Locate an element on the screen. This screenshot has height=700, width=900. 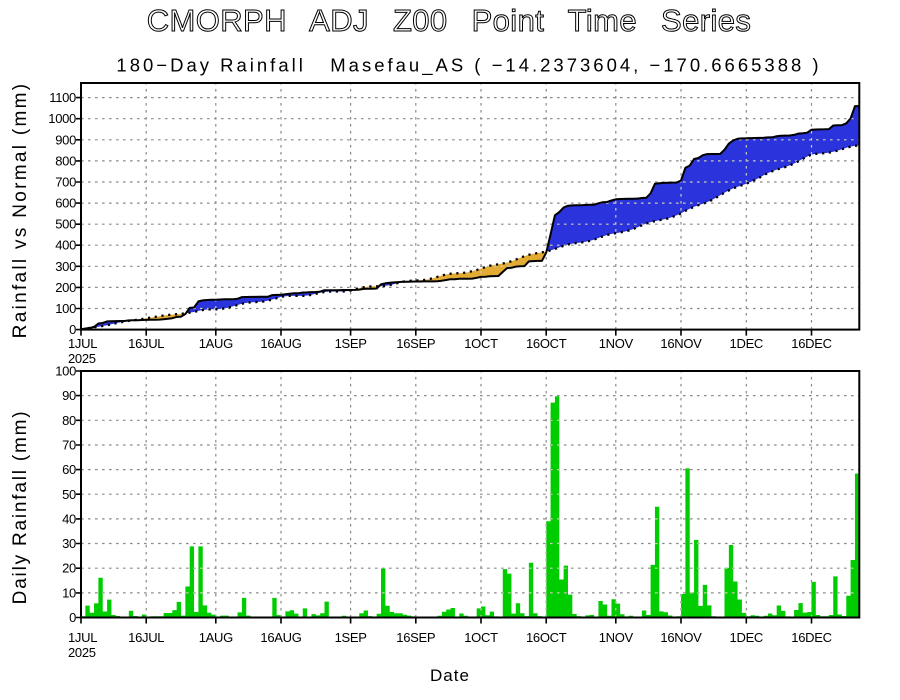
svg-text: 500 is located at coordinates (65, 224).